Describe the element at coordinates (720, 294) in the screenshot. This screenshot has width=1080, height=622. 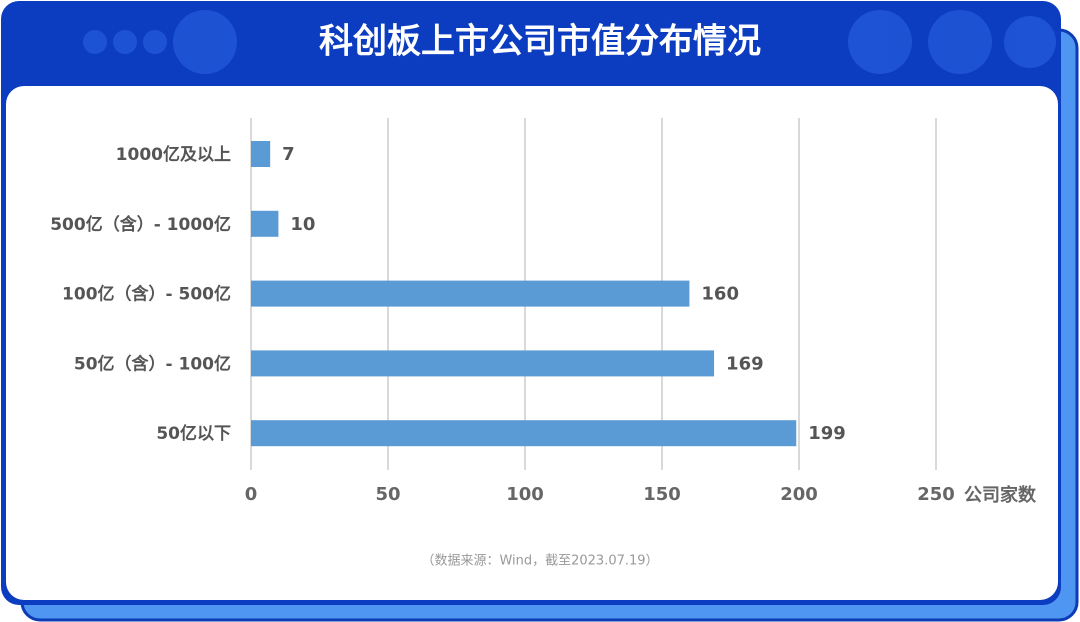
I see `value-label: 160` at that location.